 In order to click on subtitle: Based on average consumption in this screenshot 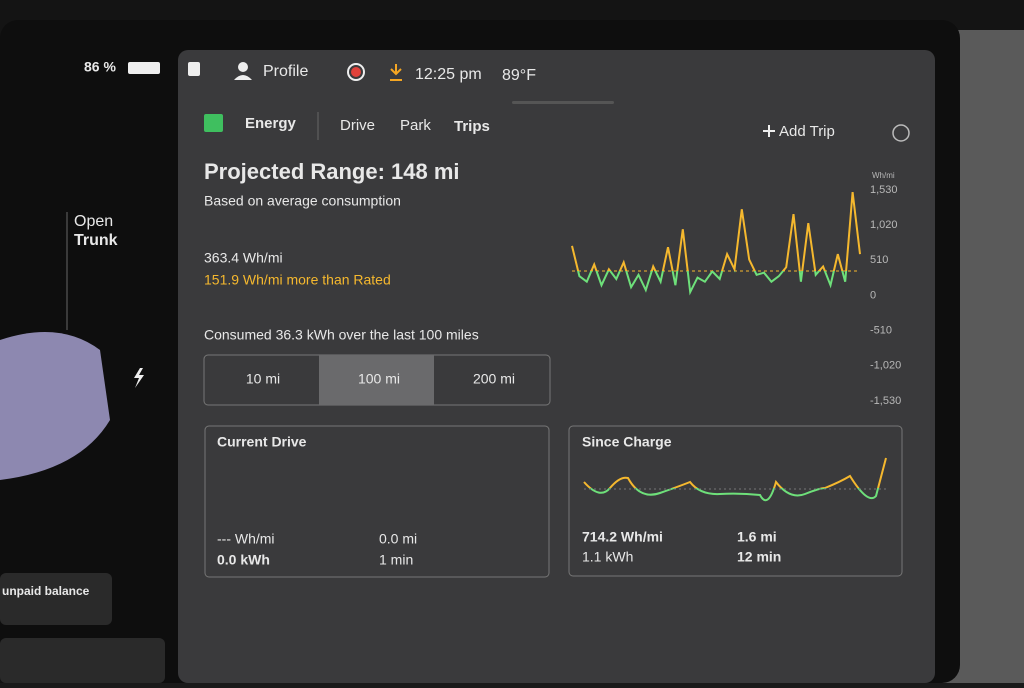, I will do `click(302, 201)`.